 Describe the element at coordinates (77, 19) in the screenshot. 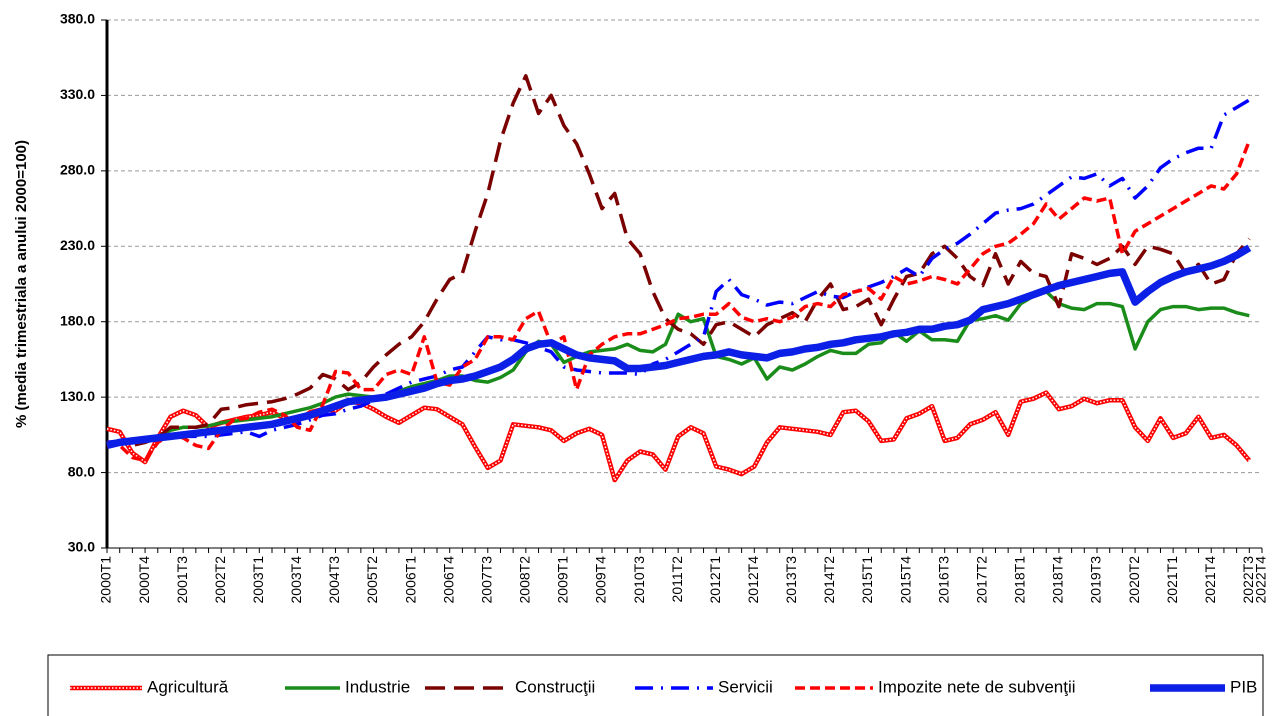

I see `y-tick-label: 380.0` at that location.